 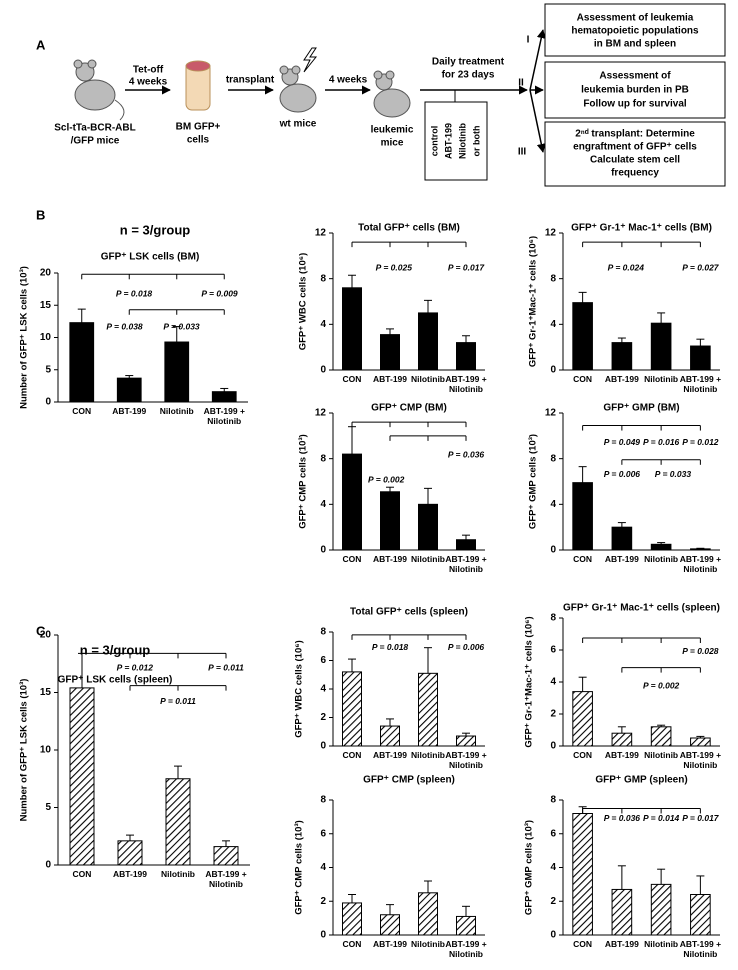 What do you see at coordinates (641, 608) in the screenshot?
I see `chart-title: GFP⁺ Gr-1⁺ Mac-1⁺ cells (spleen)` at bounding box center [641, 608].